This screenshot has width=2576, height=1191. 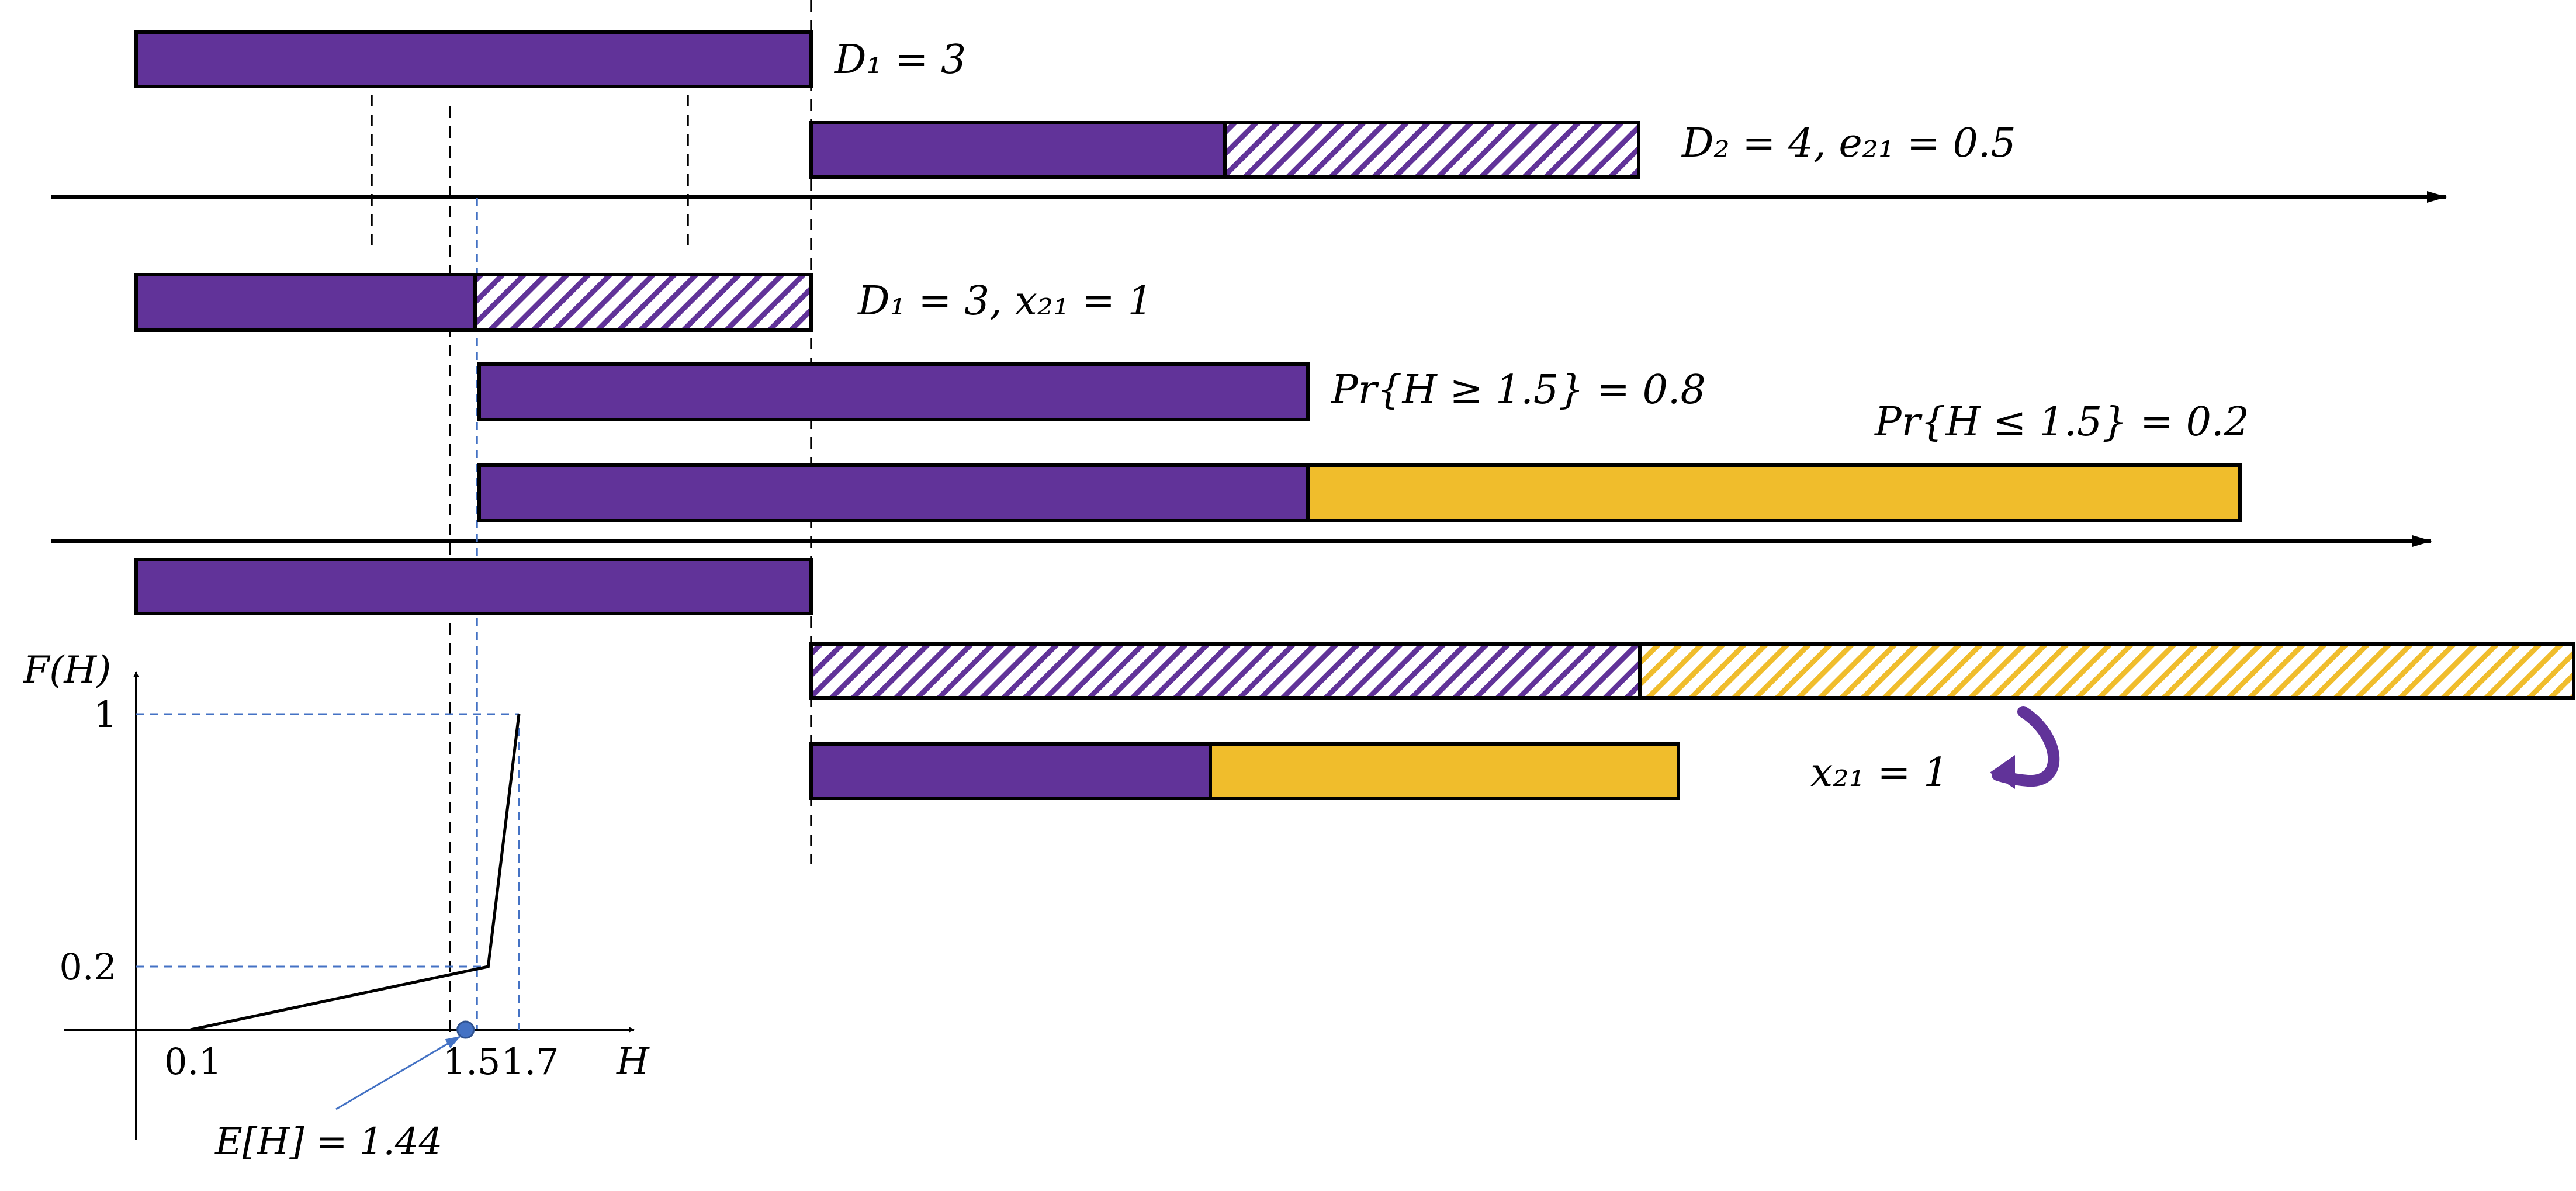 What do you see at coordinates (193, 1061) in the screenshot?
I see `cdf-x-tick-0: 0.1` at bounding box center [193, 1061].